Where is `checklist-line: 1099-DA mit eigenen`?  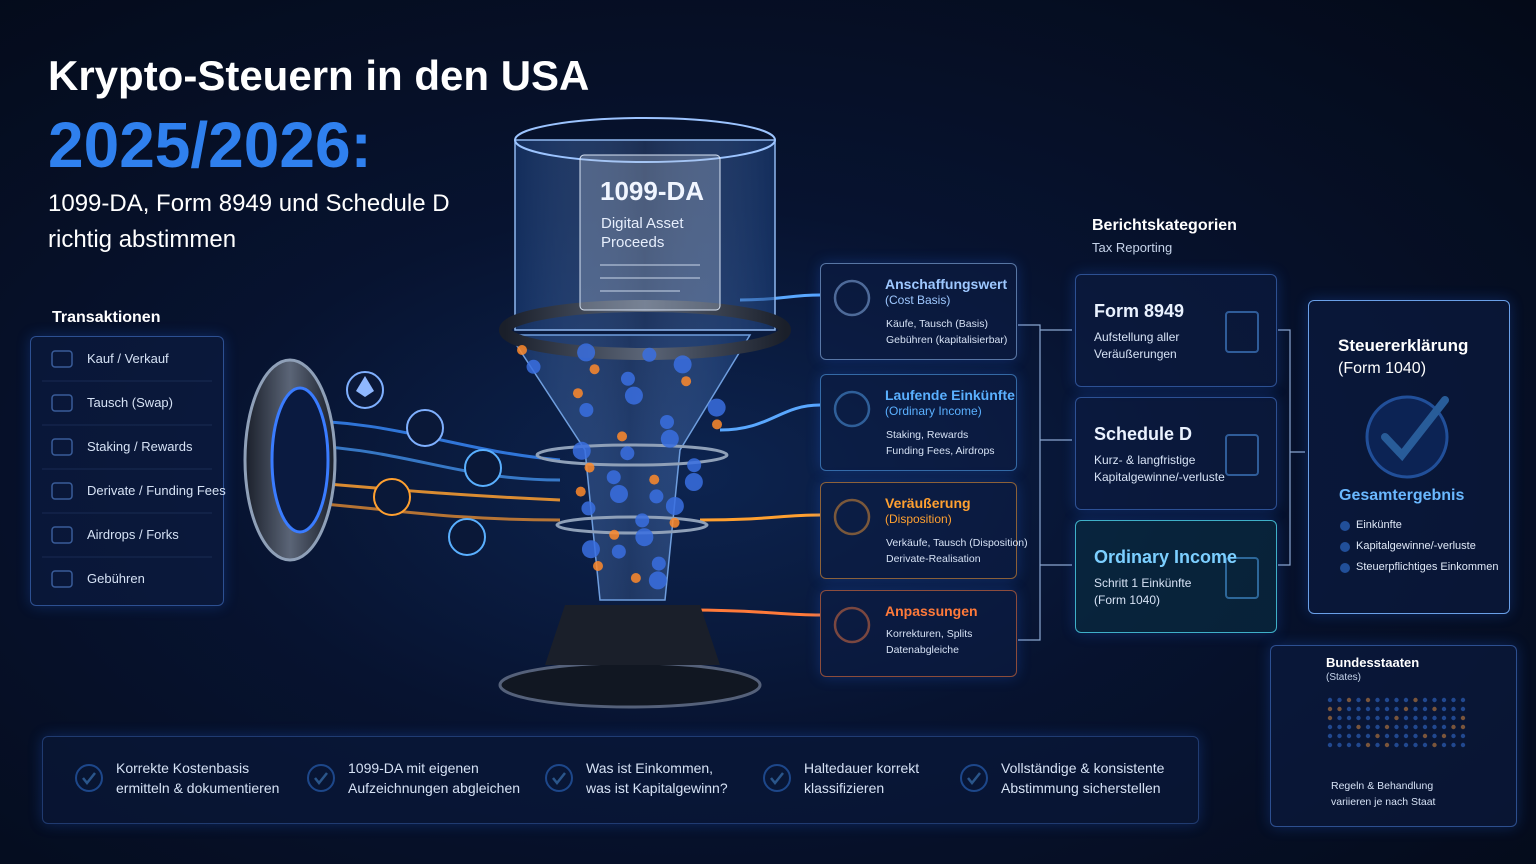 checklist-line: 1099-DA mit eigenen is located at coordinates (413, 768).